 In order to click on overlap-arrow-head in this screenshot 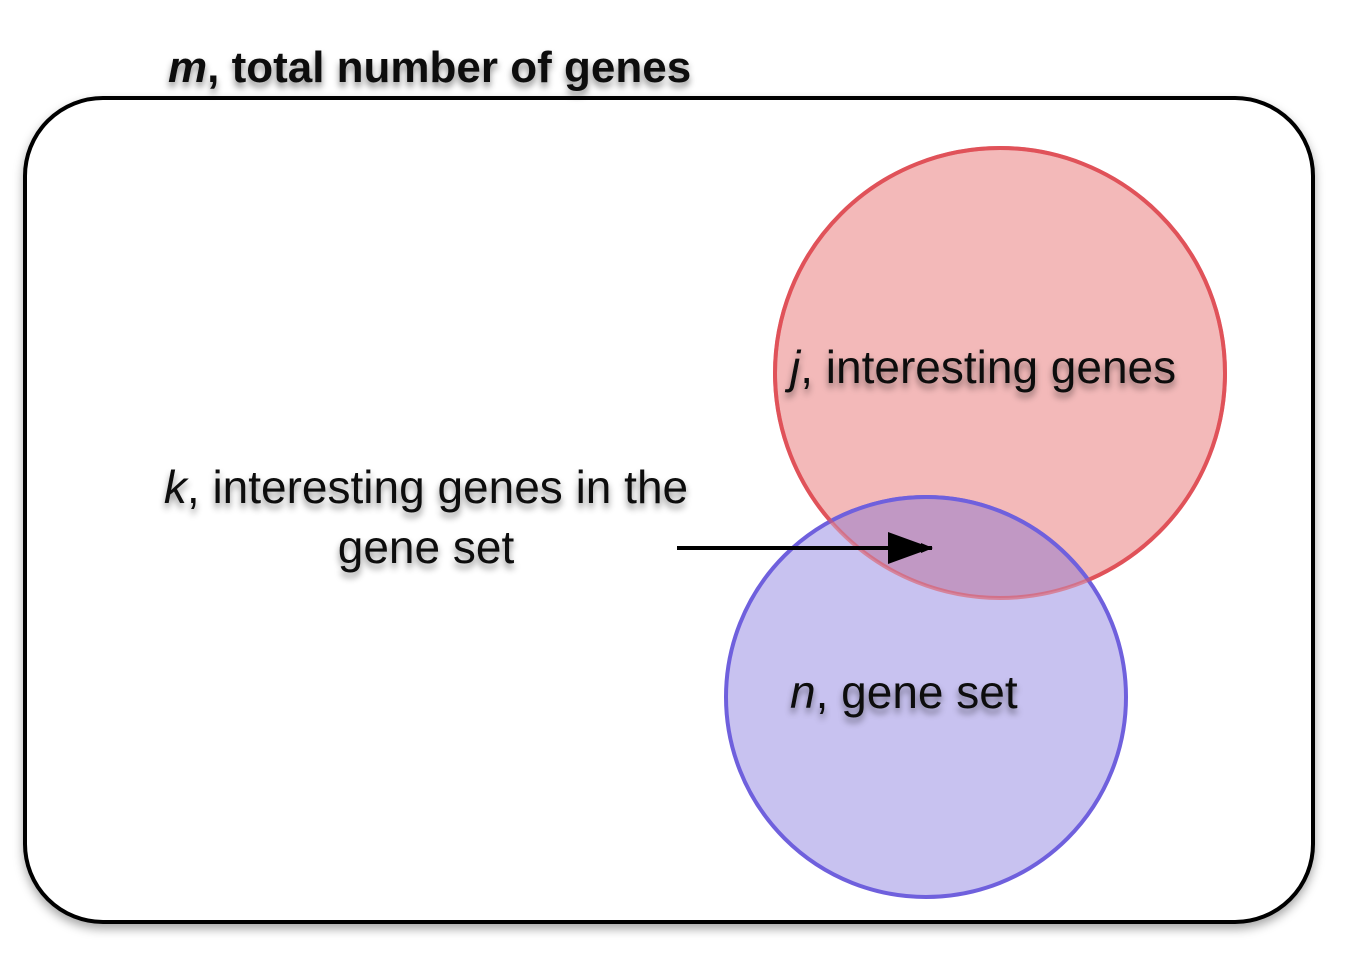, I will do `click(910, 548)`.